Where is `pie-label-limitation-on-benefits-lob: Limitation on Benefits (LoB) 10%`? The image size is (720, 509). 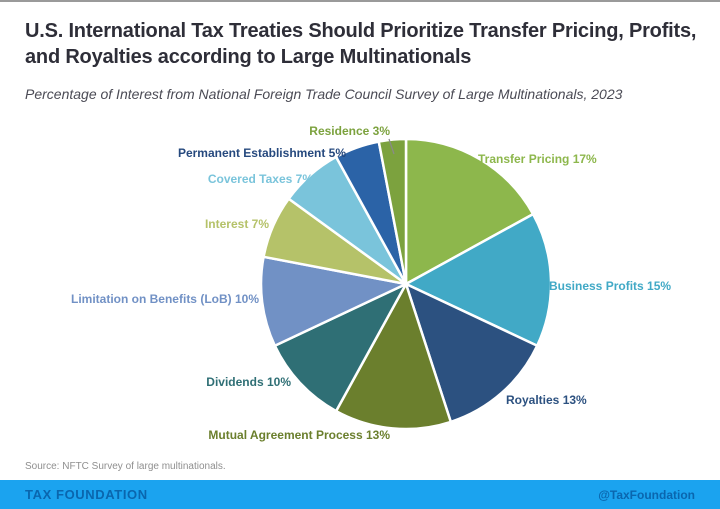
pie-label-limitation-on-benefits-lob: Limitation on Benefits (LoB) 10% is located at coordinates (165, 299).